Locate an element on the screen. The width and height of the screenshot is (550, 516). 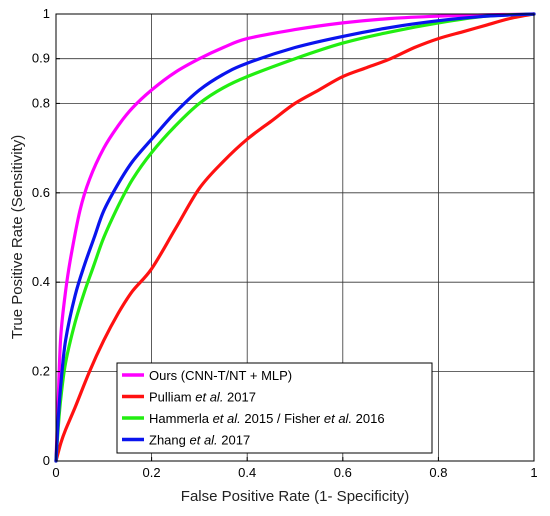
legend-label: Ours (CNN-T/NT + MLP) is located at coordinates (220, 375).